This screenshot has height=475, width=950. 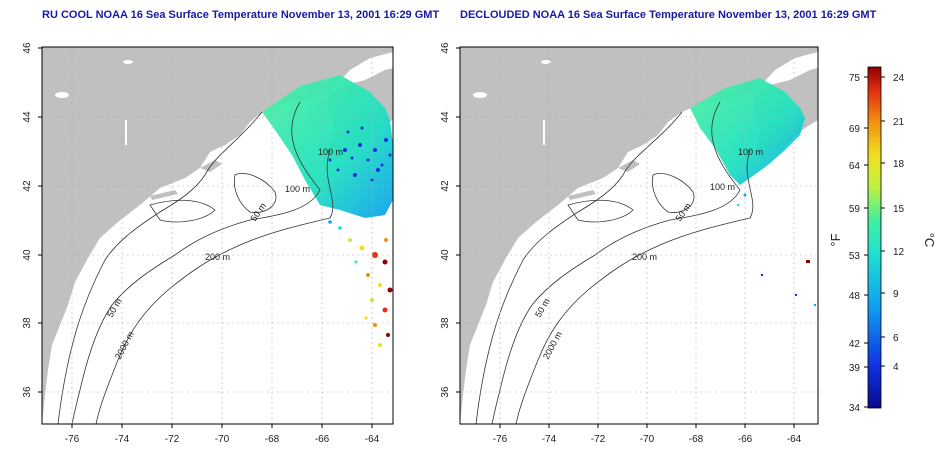 What do you see at coordinates (445, 392) in the screenshot?
I see `right-y-tick-label: 36` at bounding box center [445, 392].